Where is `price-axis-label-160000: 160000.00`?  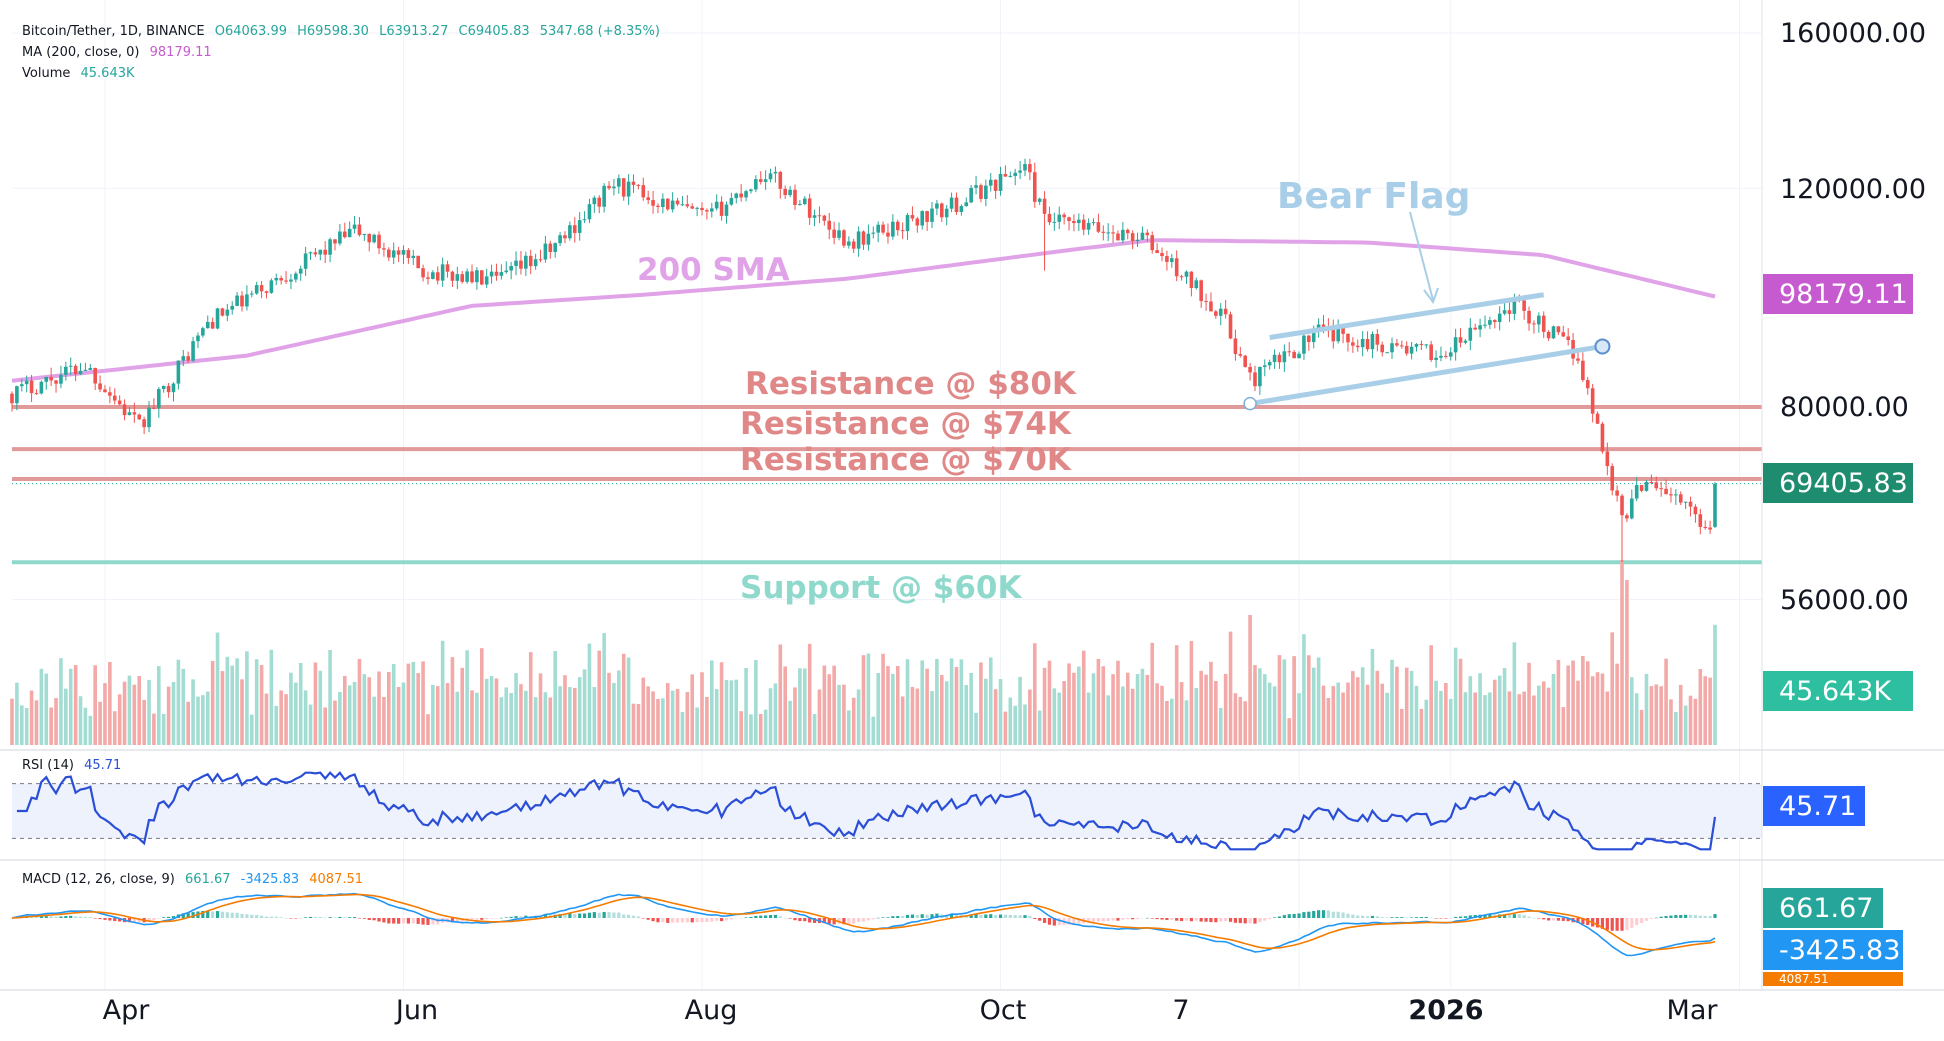 price-axis-label-160000: 160000.00 is located at coordinates (1853, 33).